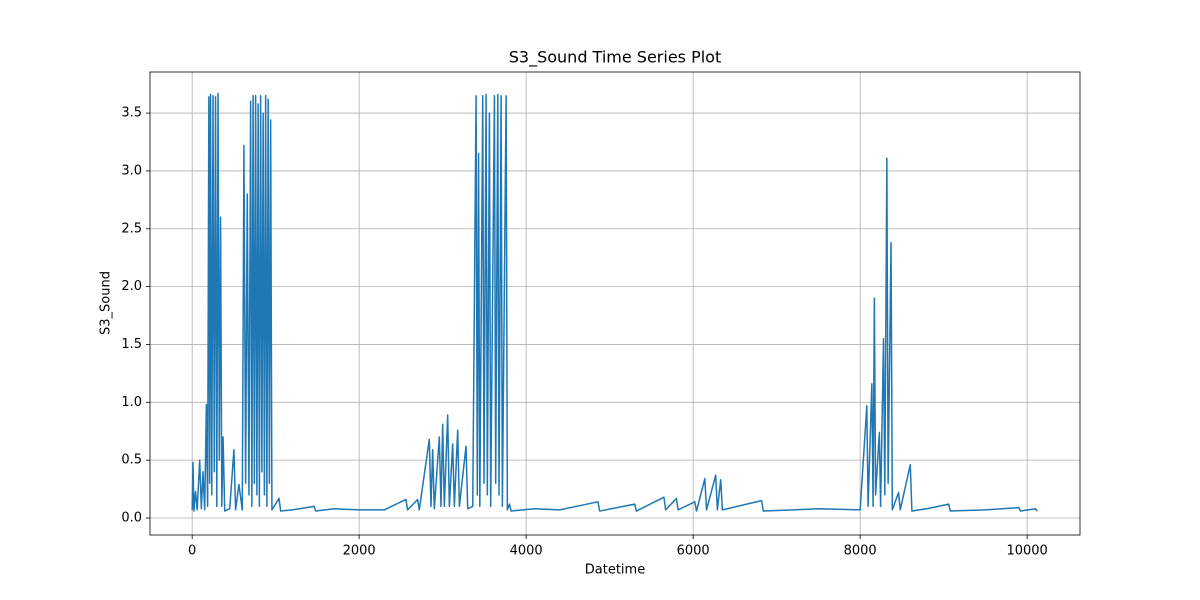  What do you see at coordinates (1026, 551) in the screenshot?
I see `x-tick-label: 10000` at bounding box center [1026, 551].